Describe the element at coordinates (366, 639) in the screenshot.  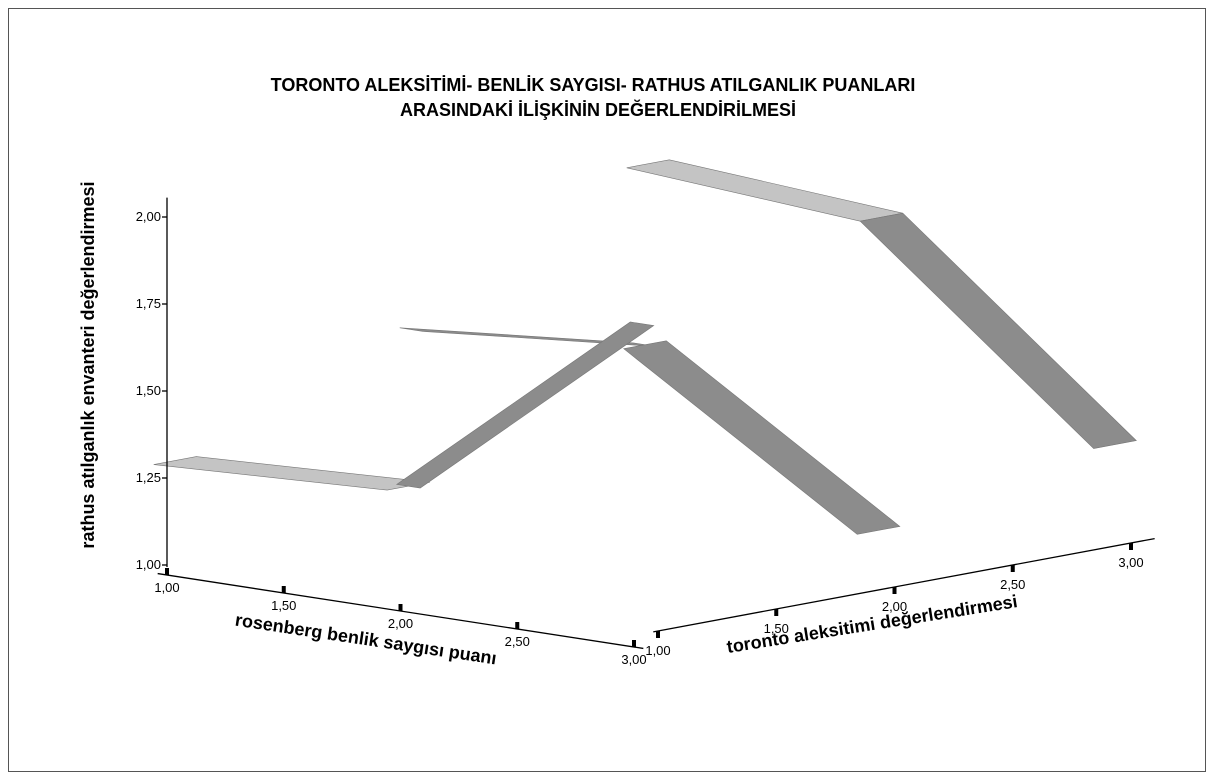
I see `x-axis-label: rosenberg benlik saygısı puanı` at that location.